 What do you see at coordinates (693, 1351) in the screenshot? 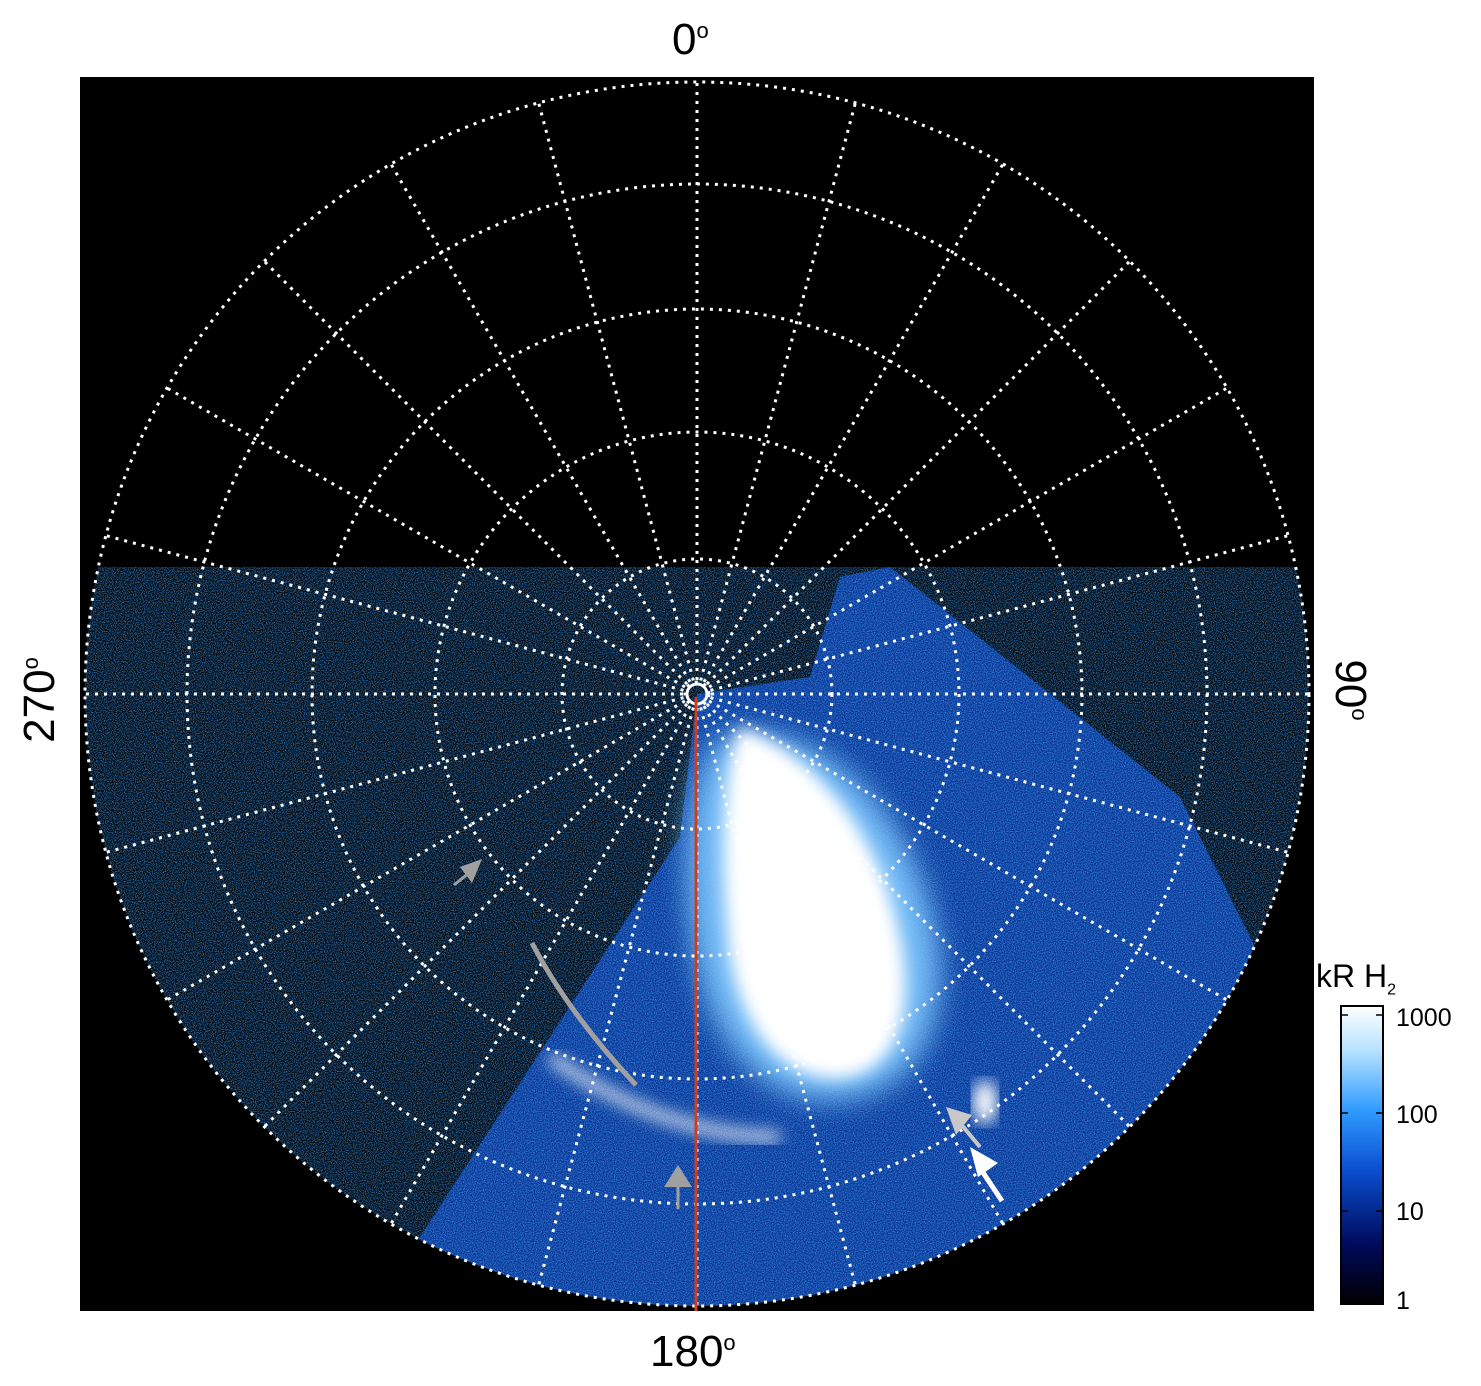
I see `angle-label-180: 180o` at bounding box center [693, 1351].